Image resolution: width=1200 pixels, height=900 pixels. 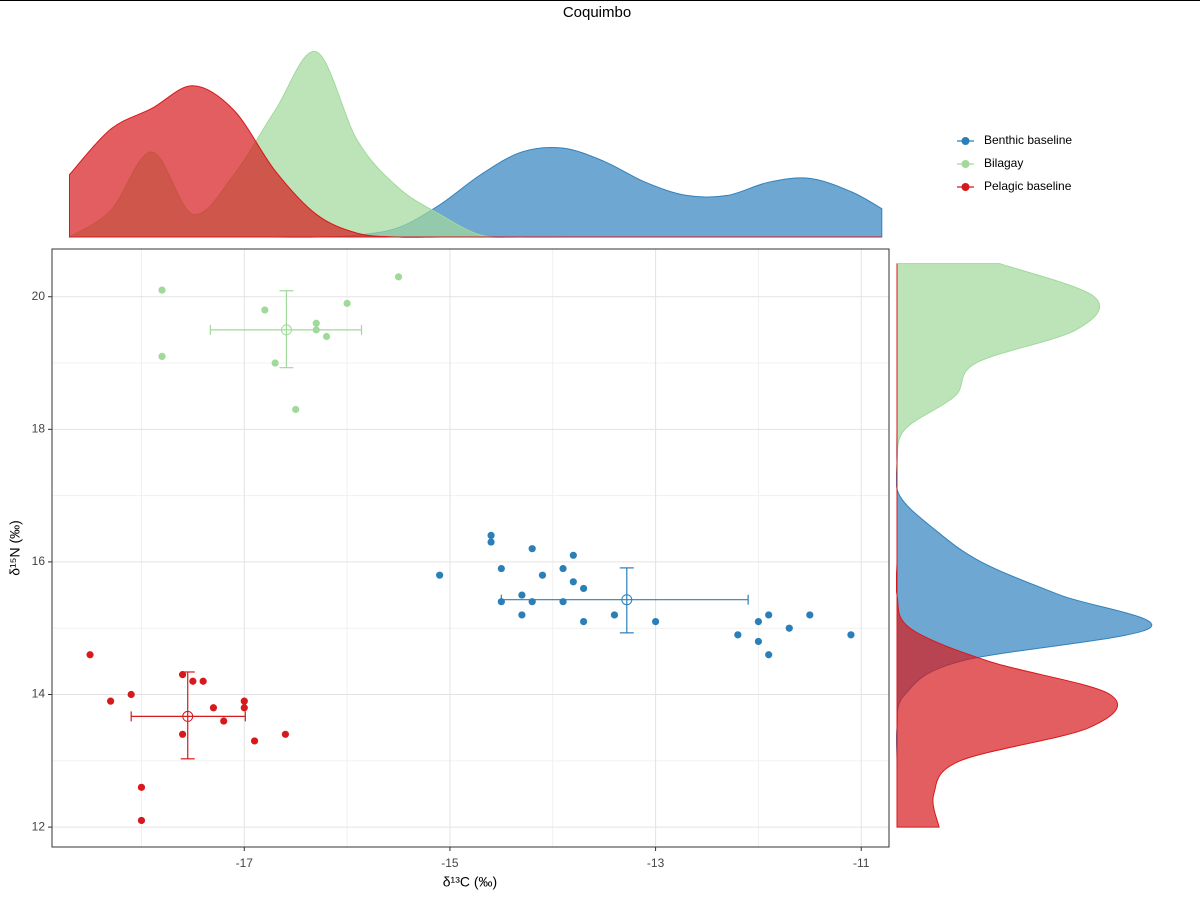 I want to click on legend-label: Benthic baseline, so click(x=1028, y=140).